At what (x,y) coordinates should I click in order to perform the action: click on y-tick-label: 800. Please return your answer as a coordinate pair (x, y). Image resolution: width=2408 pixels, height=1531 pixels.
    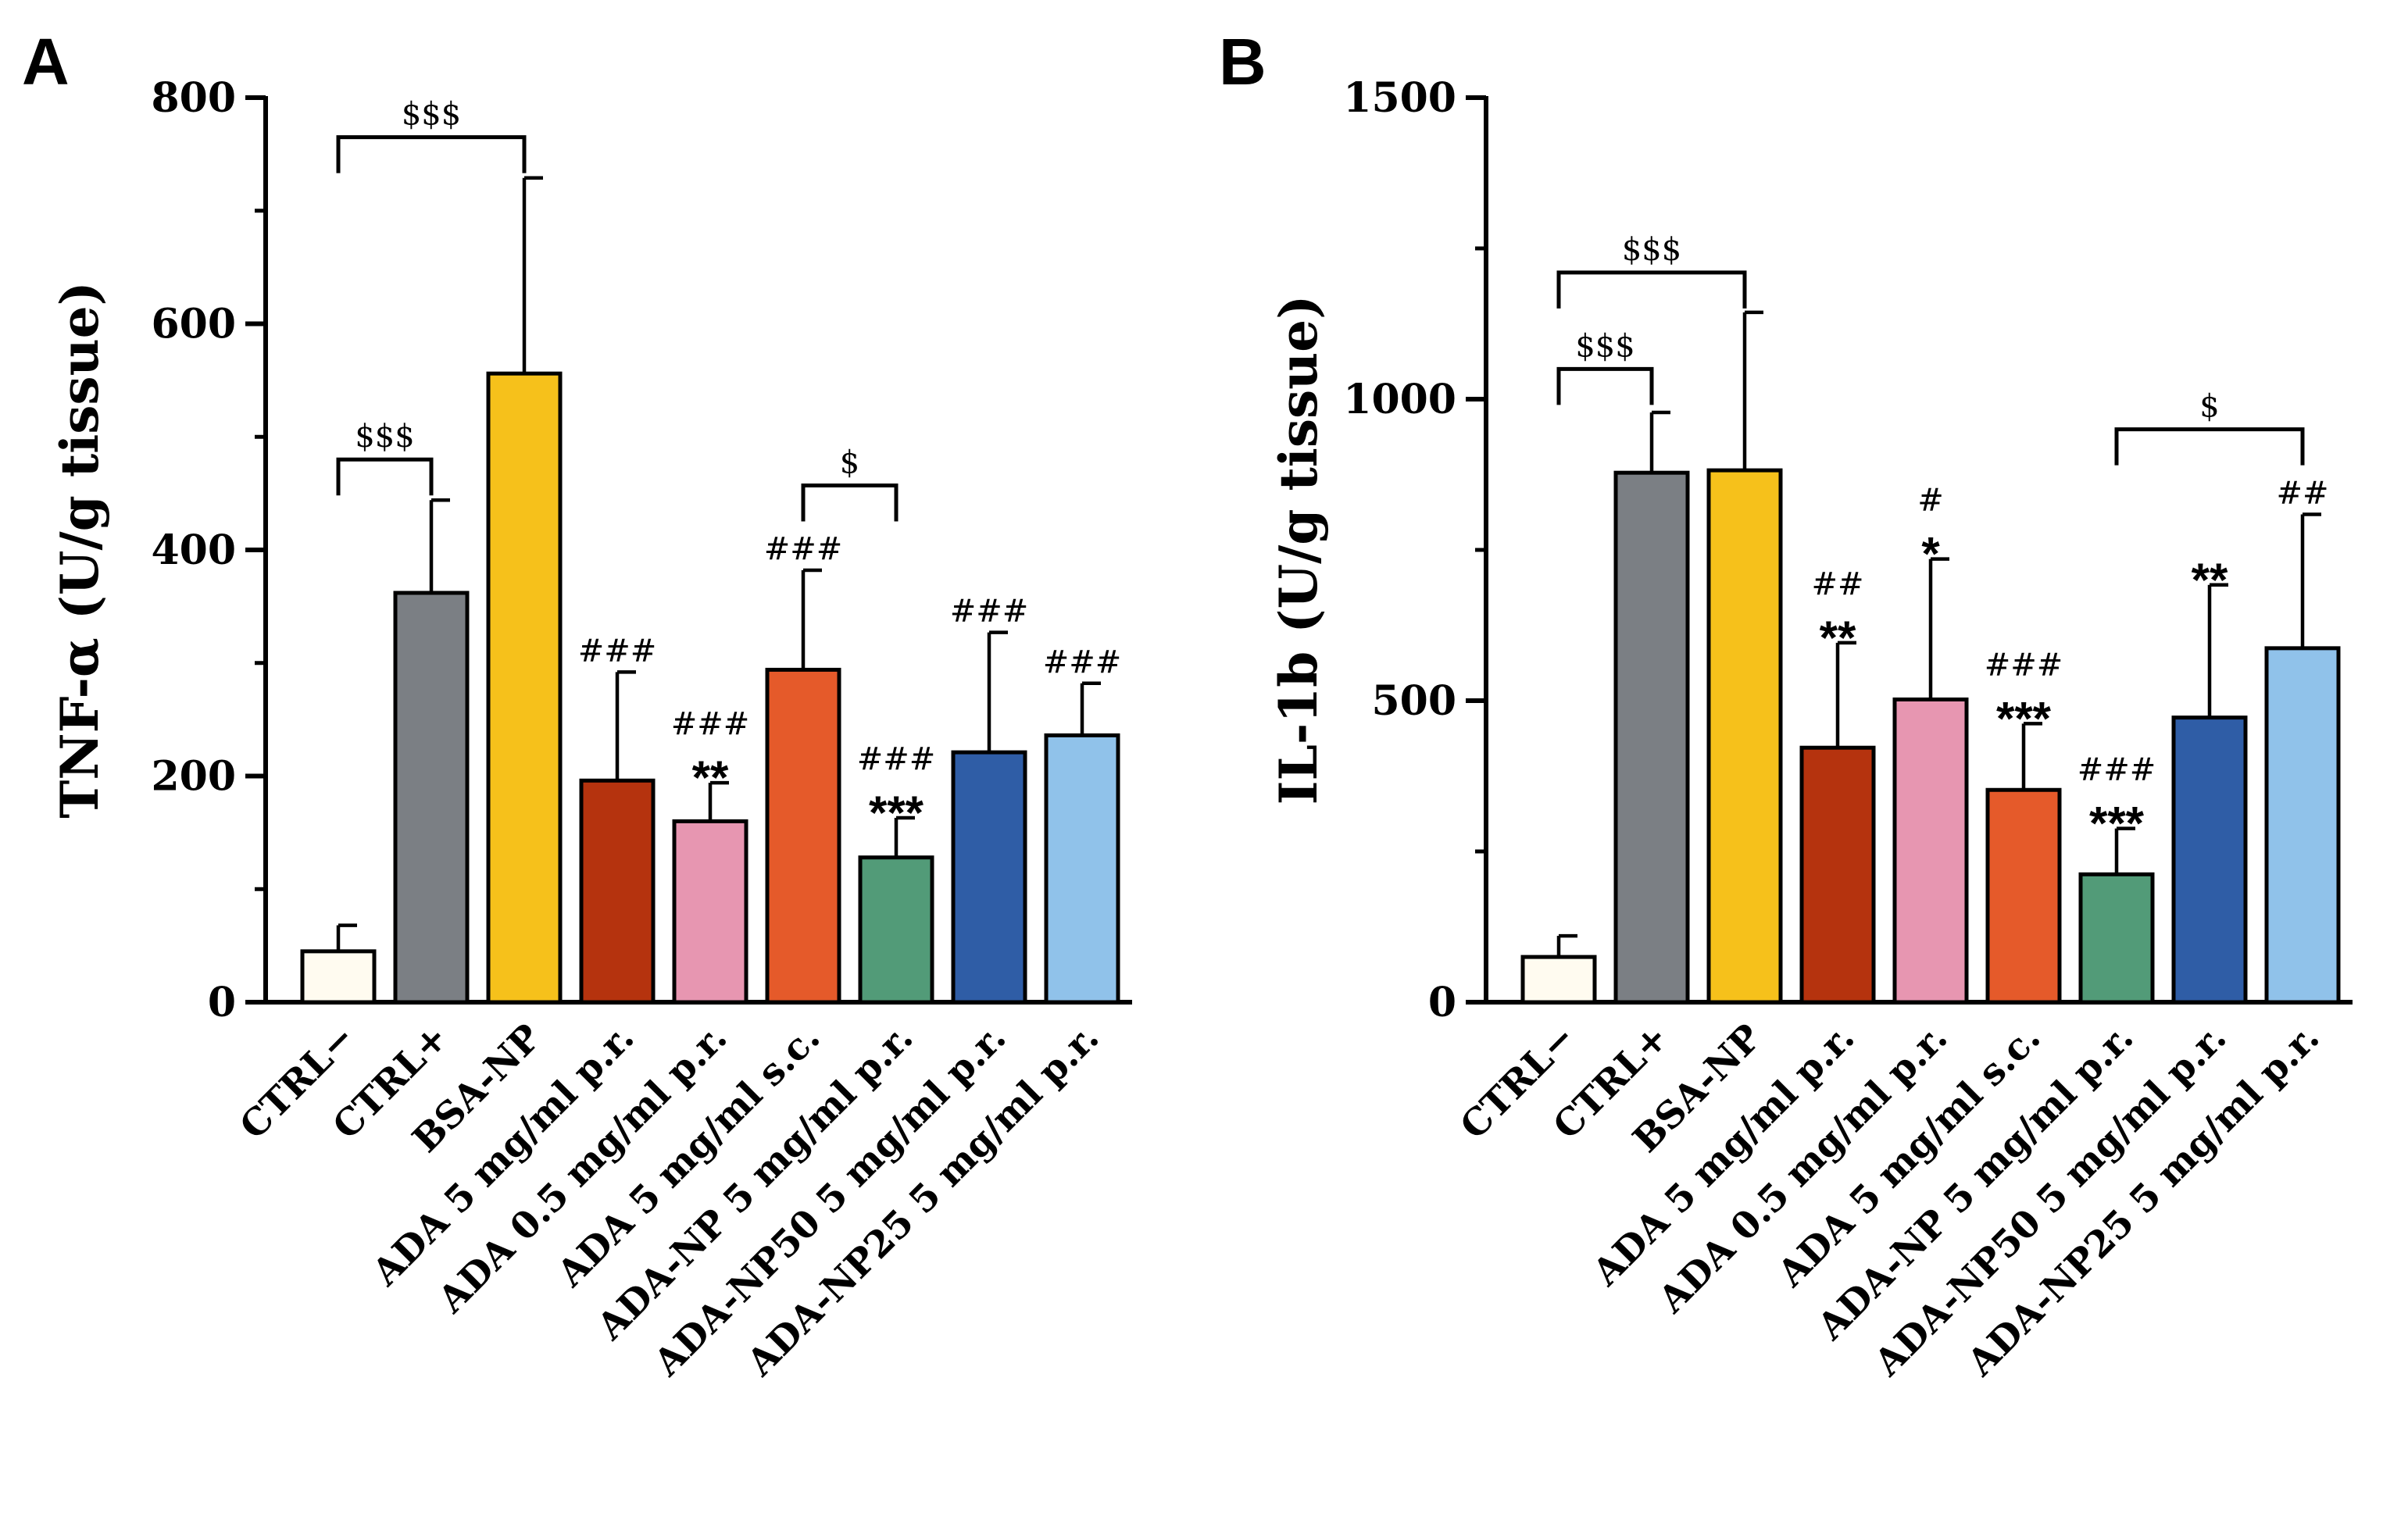
    Looking at the image, I should click on (193, 98).